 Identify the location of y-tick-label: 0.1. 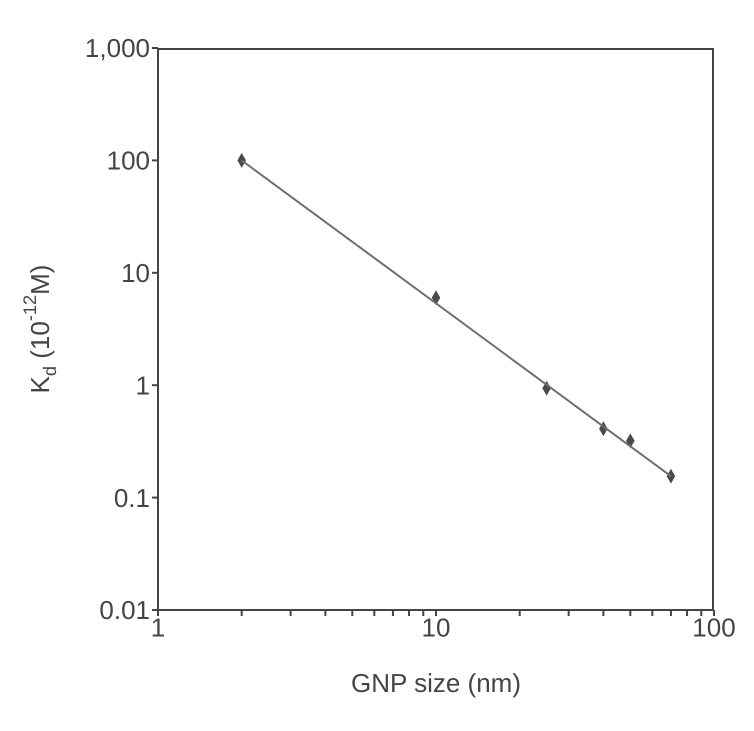
(132, 497).